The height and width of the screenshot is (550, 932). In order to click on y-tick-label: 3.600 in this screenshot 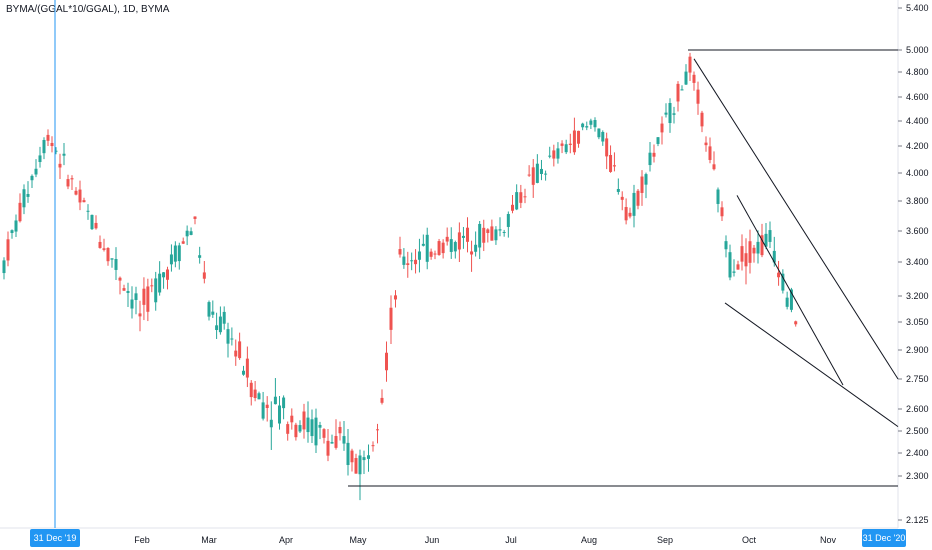, I will do `click(917, 231)`.